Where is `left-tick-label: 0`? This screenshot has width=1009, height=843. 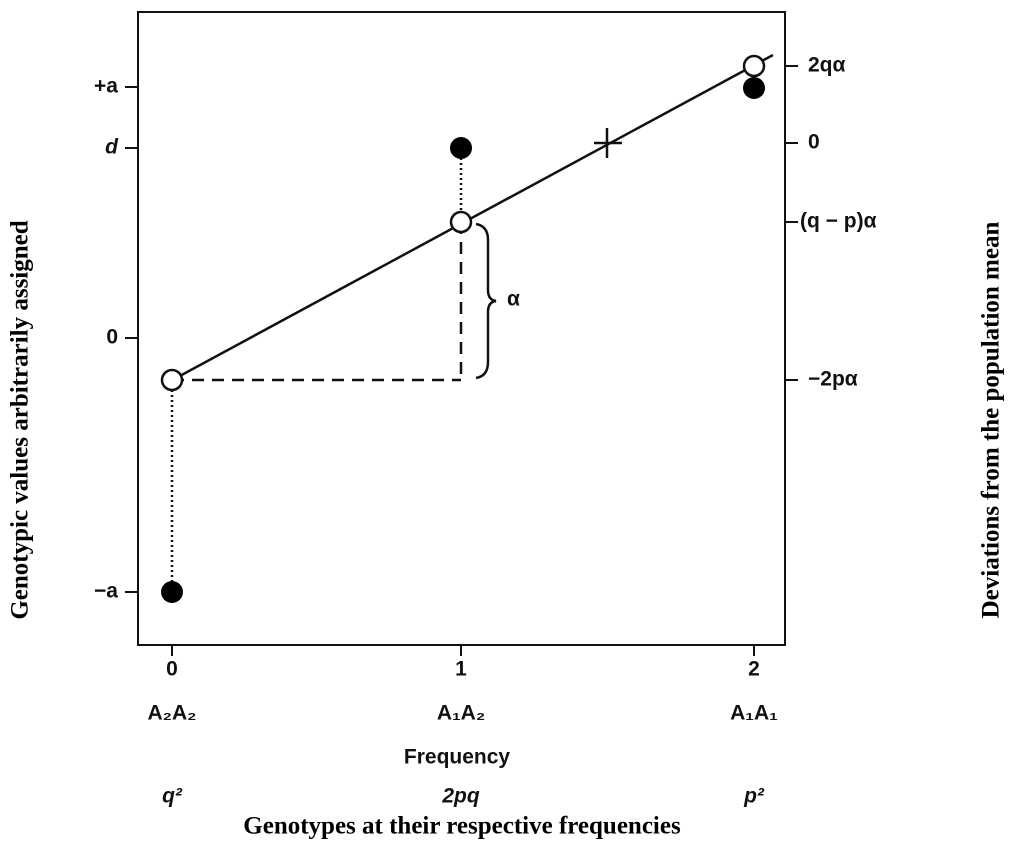 left-tick-label: 0 is located at coordinates (112, 337).